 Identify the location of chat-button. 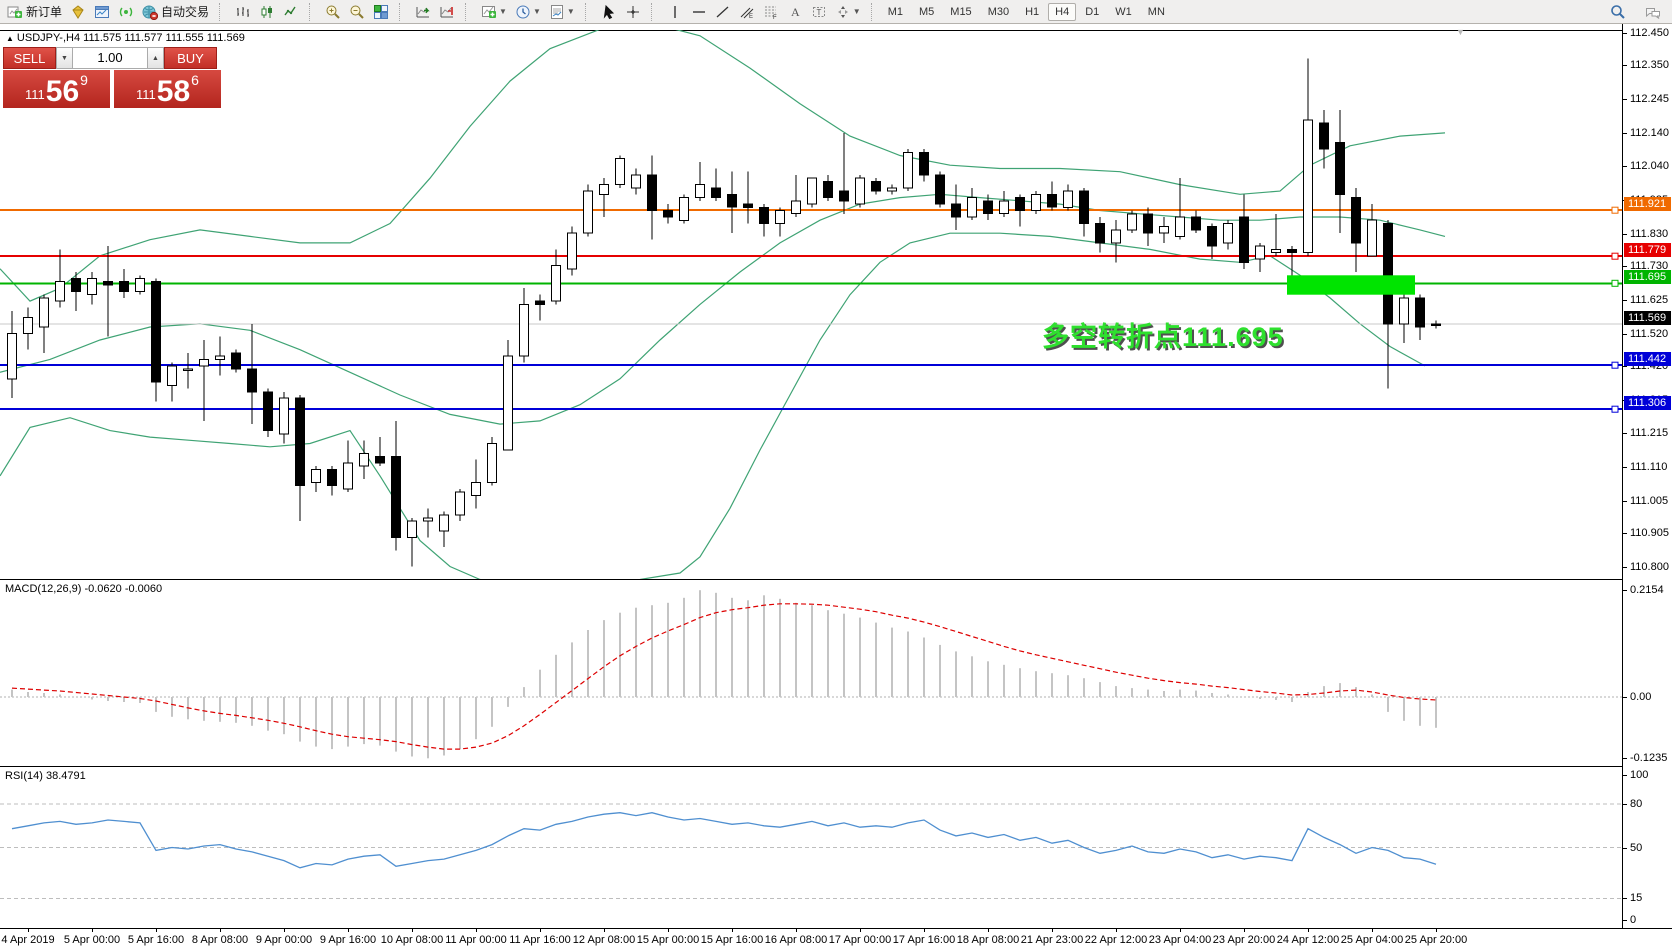
(1653, 12).